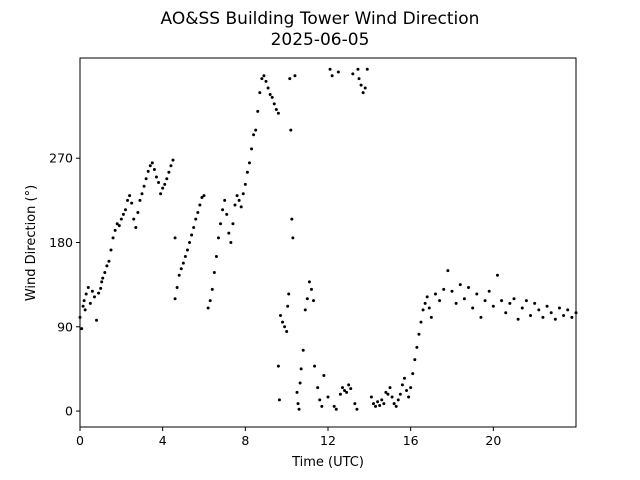  I want to click on x-tick-label: 0, so click(80, 440).